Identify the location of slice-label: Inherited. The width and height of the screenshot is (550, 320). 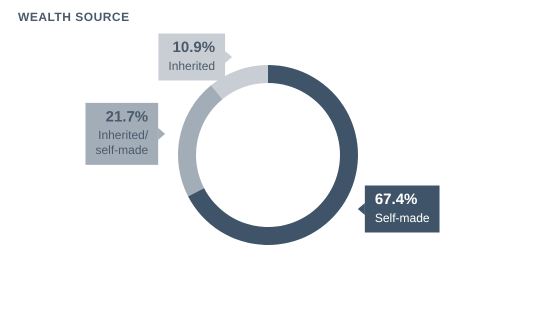
(192, 65).